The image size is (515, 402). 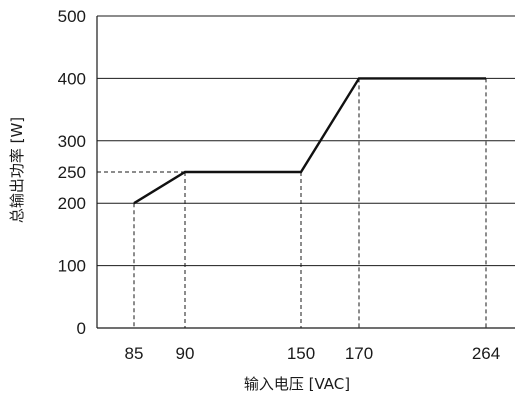 What do you see at coordinates (134, 353) in the screenshot?
I see `x-tick-label-85: 85` at bounding box center [134, 353].